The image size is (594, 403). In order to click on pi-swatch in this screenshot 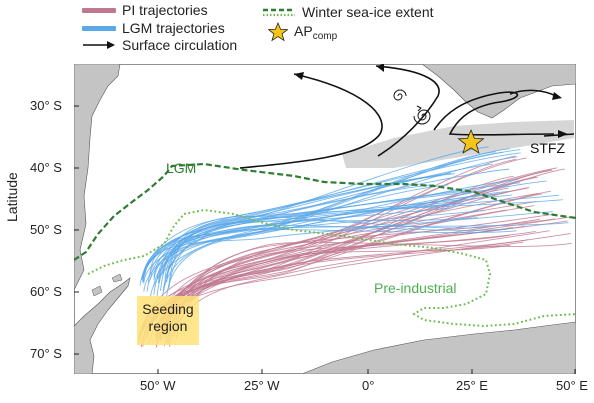, I will do `click(99, 10)`.